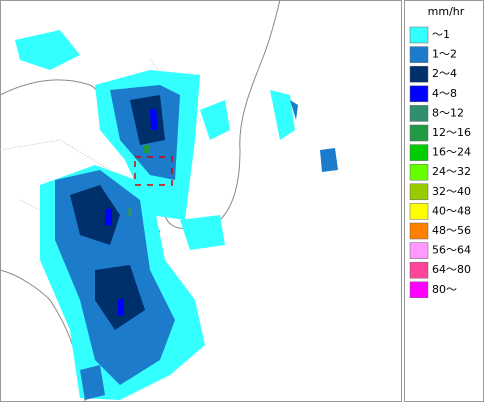 This screenshot has width=484, height=402. What do you see at coordinates (451, 171) in the screenshot?
I see `legend-label: 24～32` at bounding box center [451, 171].